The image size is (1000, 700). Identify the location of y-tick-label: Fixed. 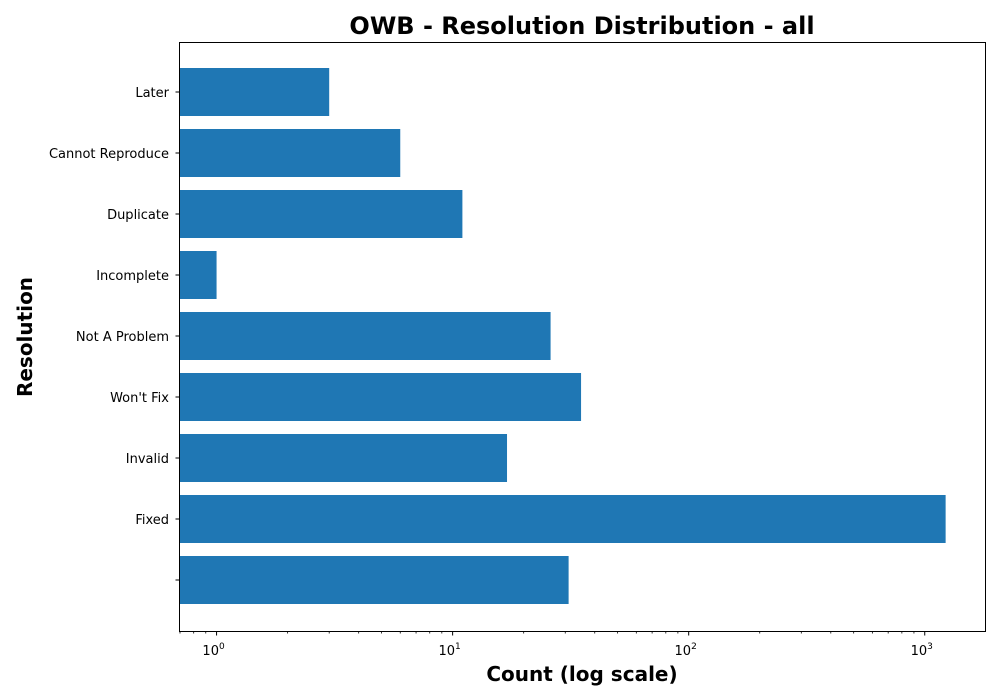
(152, 520).